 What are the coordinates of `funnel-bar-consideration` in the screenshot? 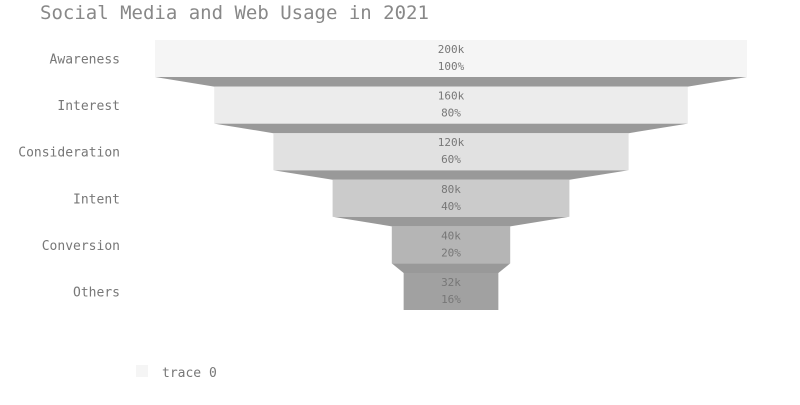 It's located at (451, 152).